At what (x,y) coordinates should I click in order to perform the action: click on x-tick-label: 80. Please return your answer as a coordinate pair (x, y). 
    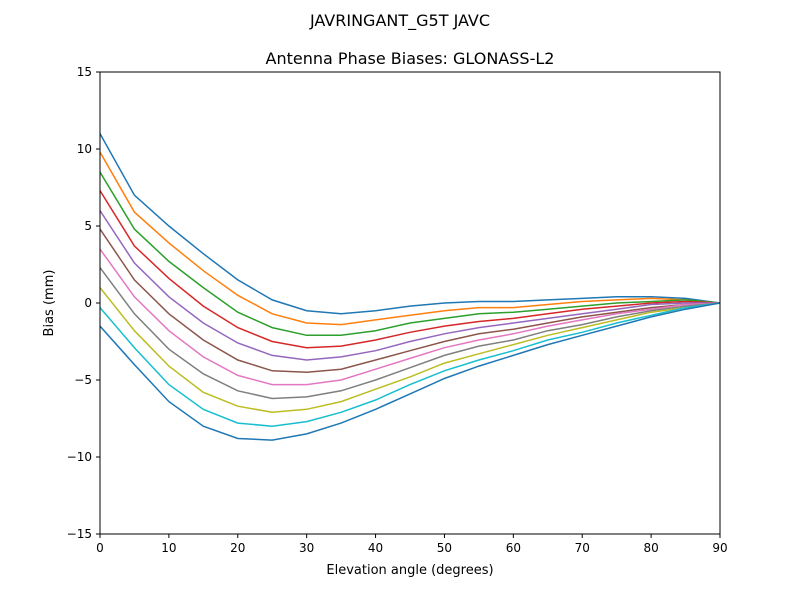
    Looking at the image, I should click on (650, 548).